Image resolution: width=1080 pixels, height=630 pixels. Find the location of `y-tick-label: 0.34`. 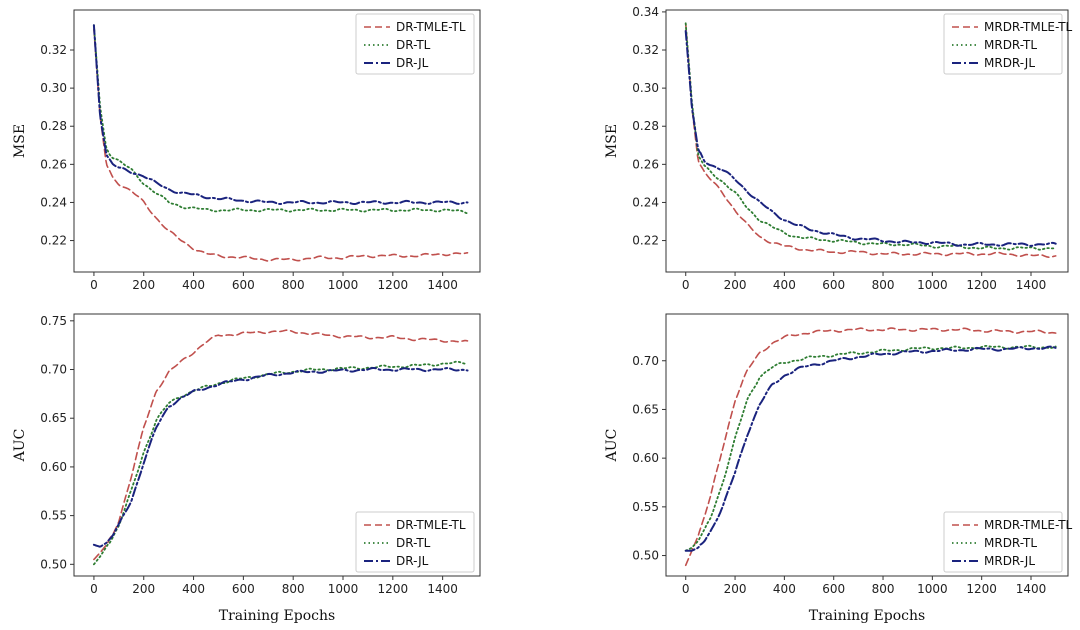

y-tick-label: 0.34 is located at coordinates (645, 12).